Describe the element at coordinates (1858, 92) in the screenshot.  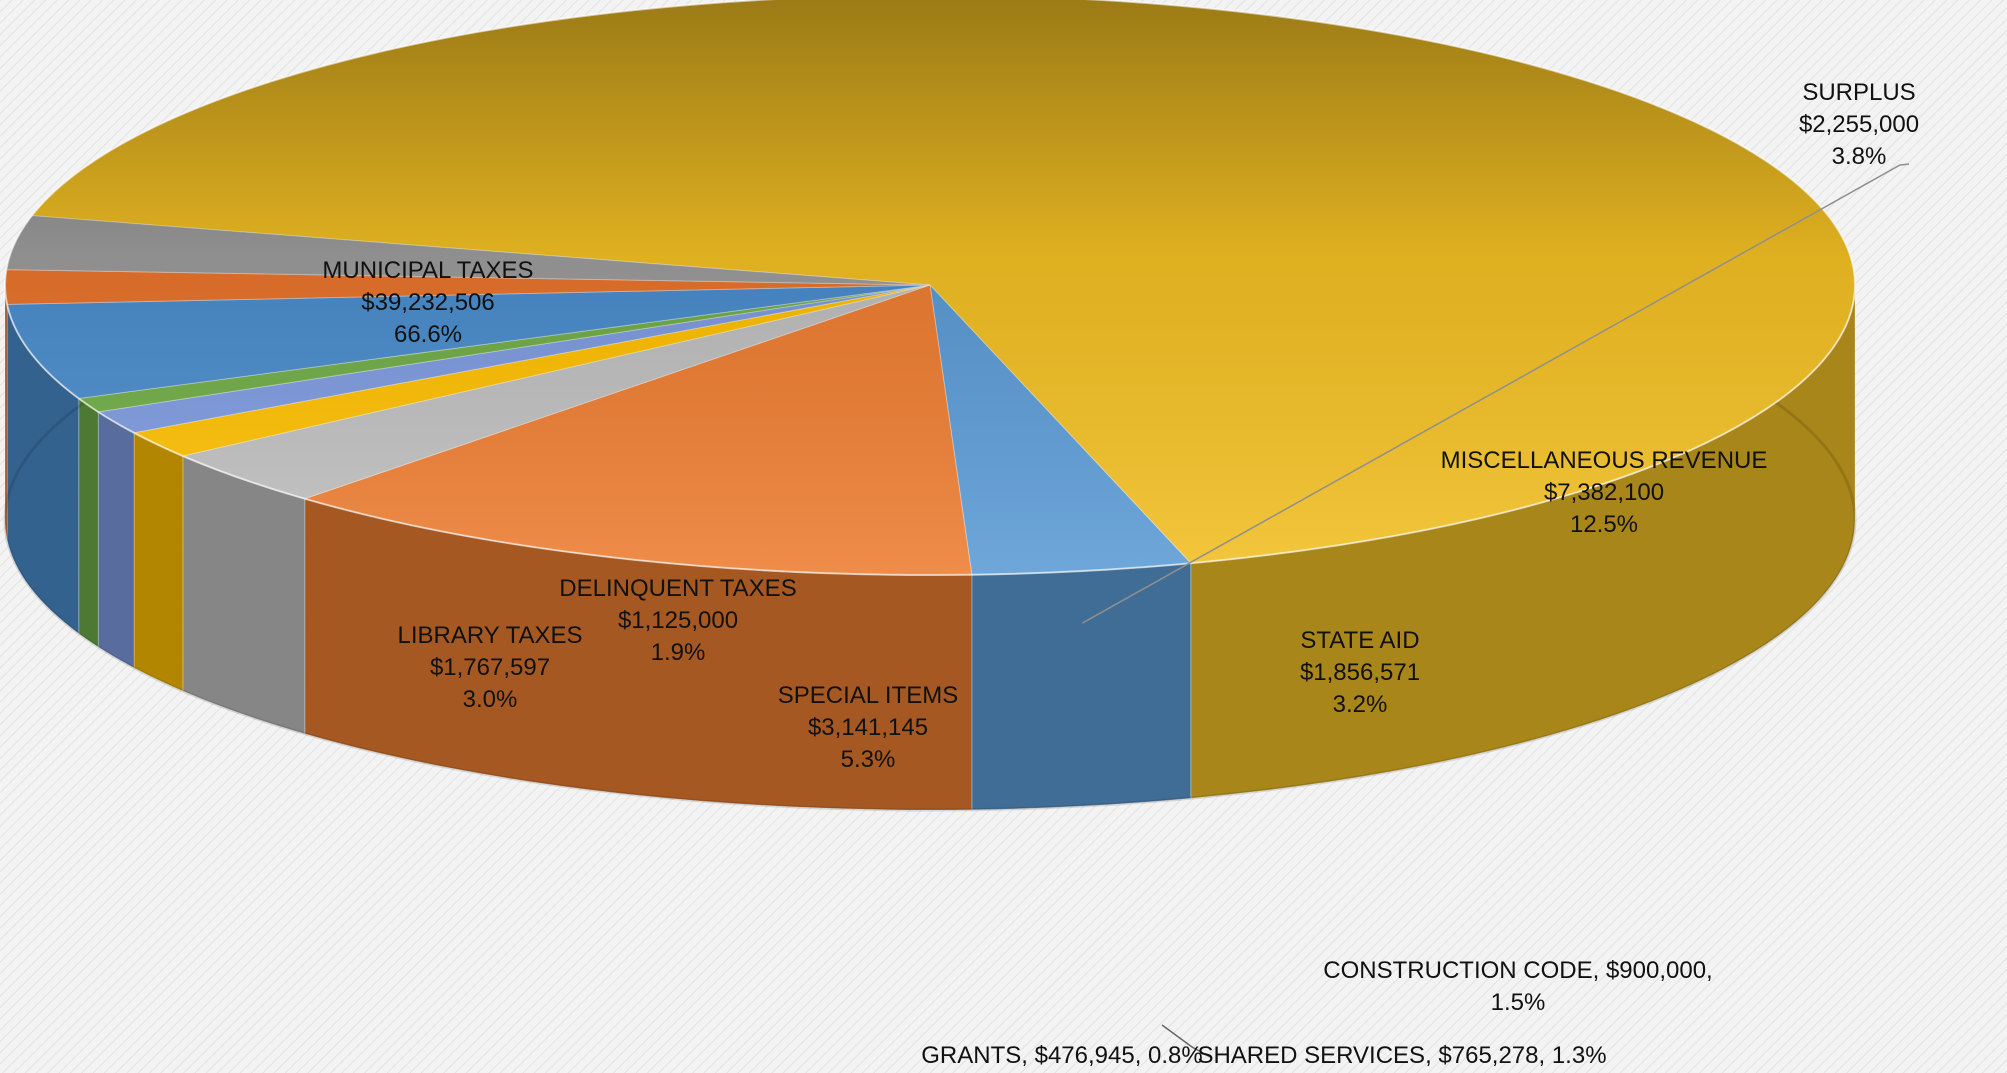
I see `label-surplus-0: SURPLUS` at that location.